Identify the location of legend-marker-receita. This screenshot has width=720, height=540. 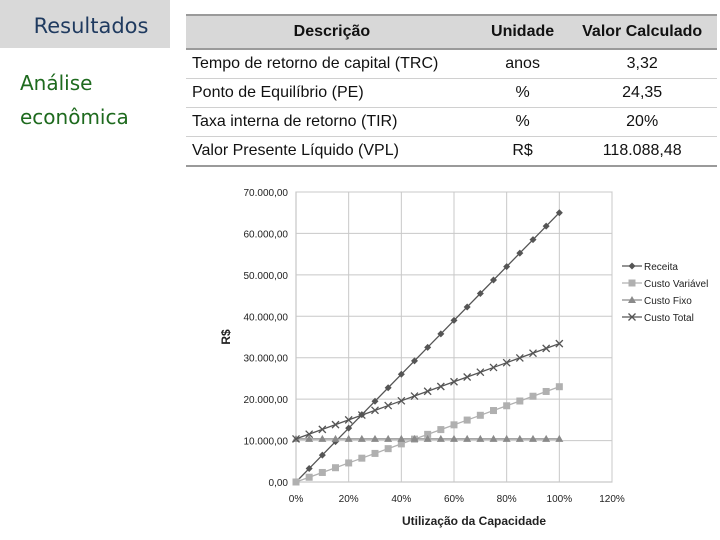
(632, 266).